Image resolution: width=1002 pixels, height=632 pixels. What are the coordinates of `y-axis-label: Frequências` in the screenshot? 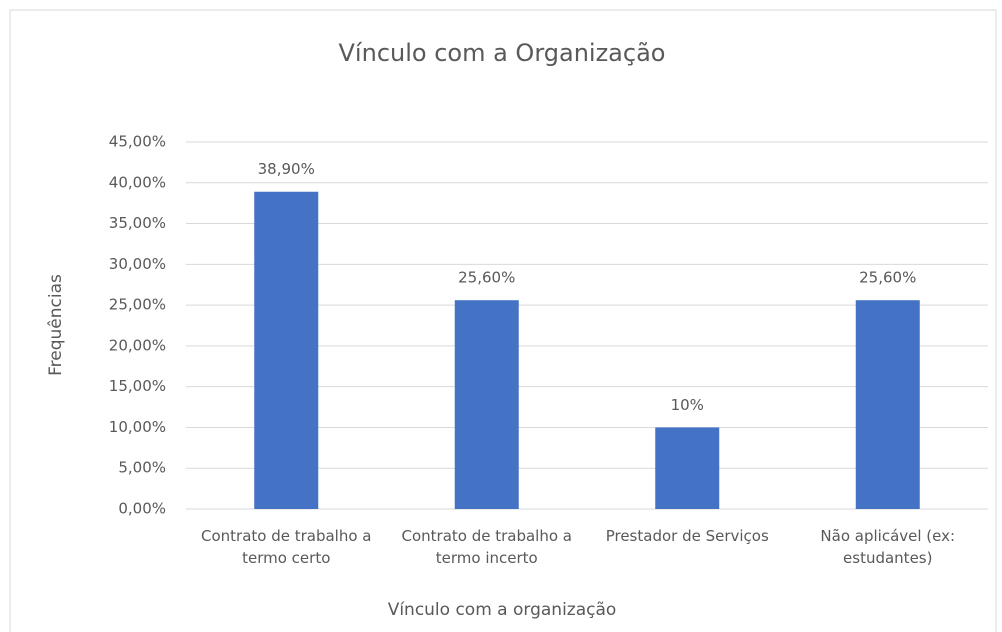 It's located at (56, 325).